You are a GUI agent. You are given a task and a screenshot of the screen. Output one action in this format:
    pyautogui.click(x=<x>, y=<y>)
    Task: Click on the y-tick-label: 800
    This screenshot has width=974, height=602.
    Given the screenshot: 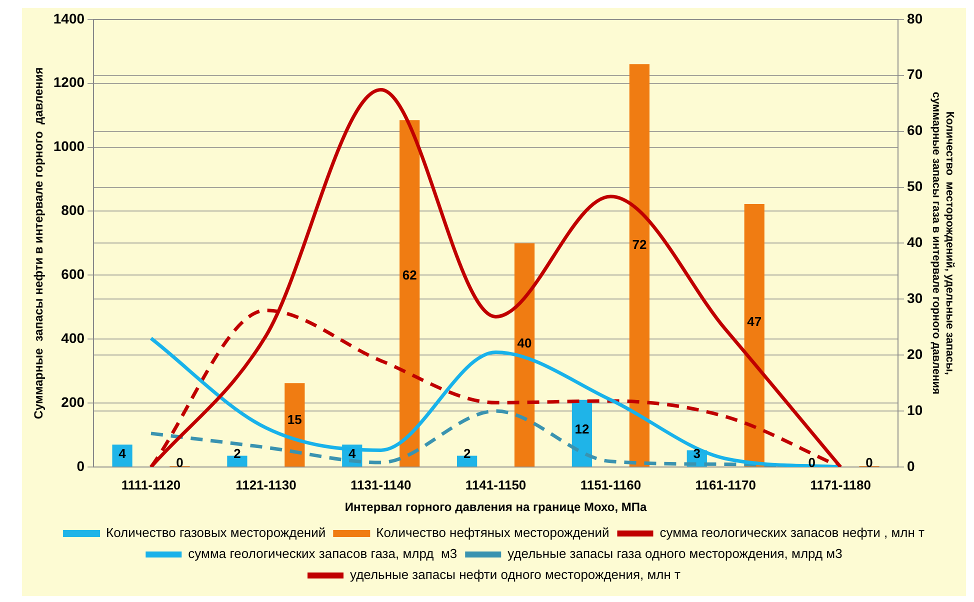 What is the action you would take?
    pyautogui.click(x=73, y=210)
    